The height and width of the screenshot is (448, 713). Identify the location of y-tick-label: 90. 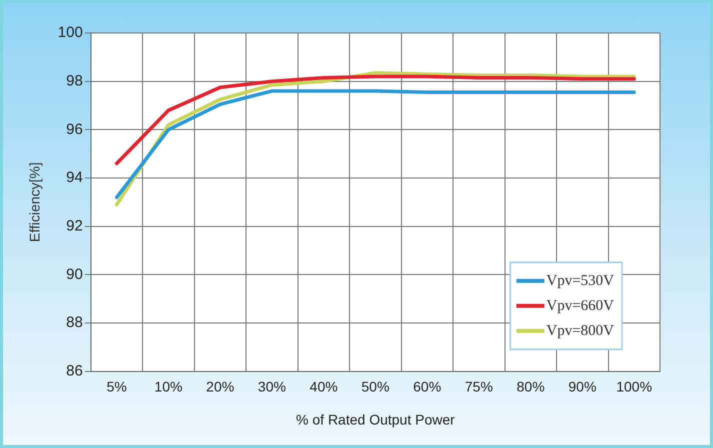
(74, 274).